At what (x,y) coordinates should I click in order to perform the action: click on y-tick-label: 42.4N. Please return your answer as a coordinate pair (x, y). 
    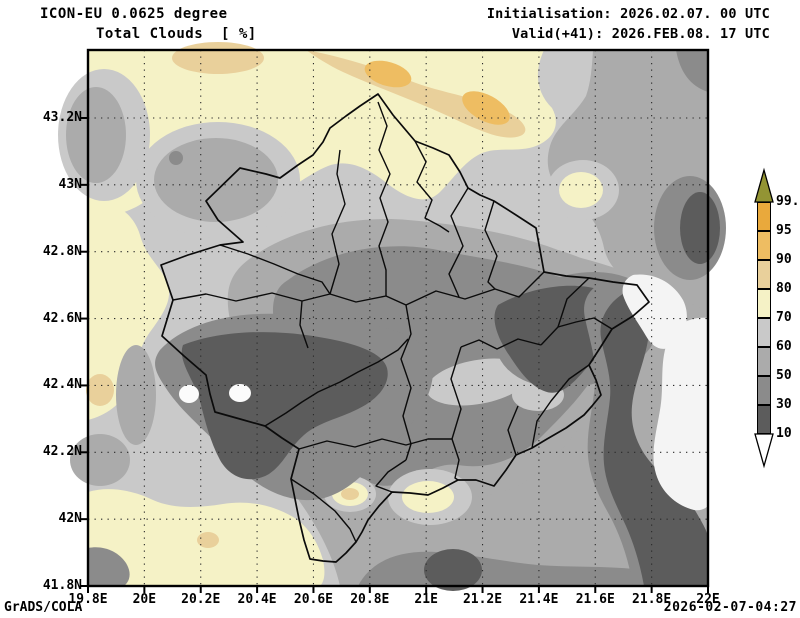
    Looking at the image, I should click on (62, 385).